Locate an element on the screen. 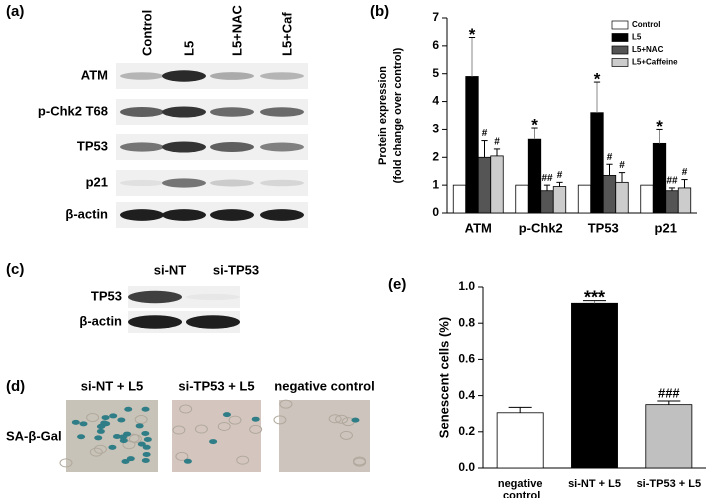 Image resolution: width=709 pixels, height=498 pixels. y-tick-label: 5 is located at coordinates (435, 73).